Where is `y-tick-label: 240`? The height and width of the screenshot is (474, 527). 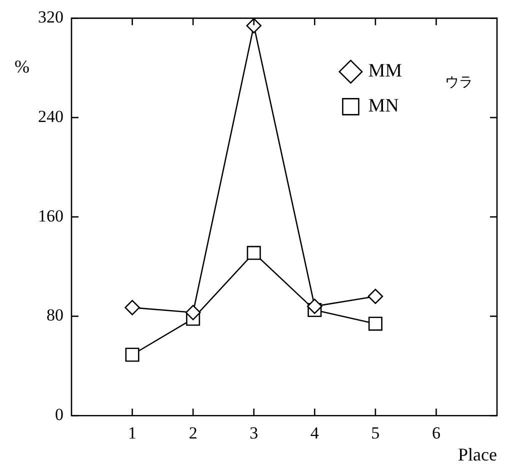
y-tick-label: 240 is located at coordinates (51, 116).